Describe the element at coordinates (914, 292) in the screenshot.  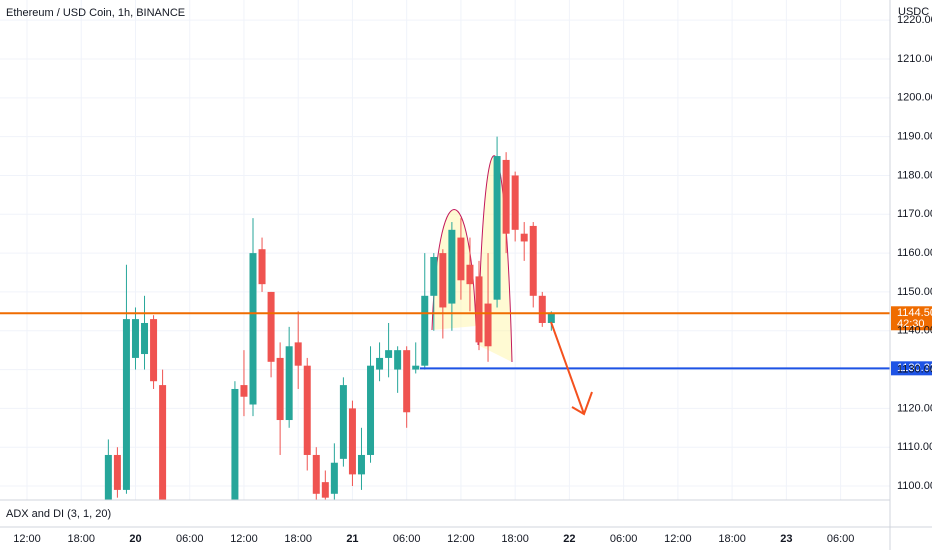
I see `y-tick-label: 1150.00` at that location.